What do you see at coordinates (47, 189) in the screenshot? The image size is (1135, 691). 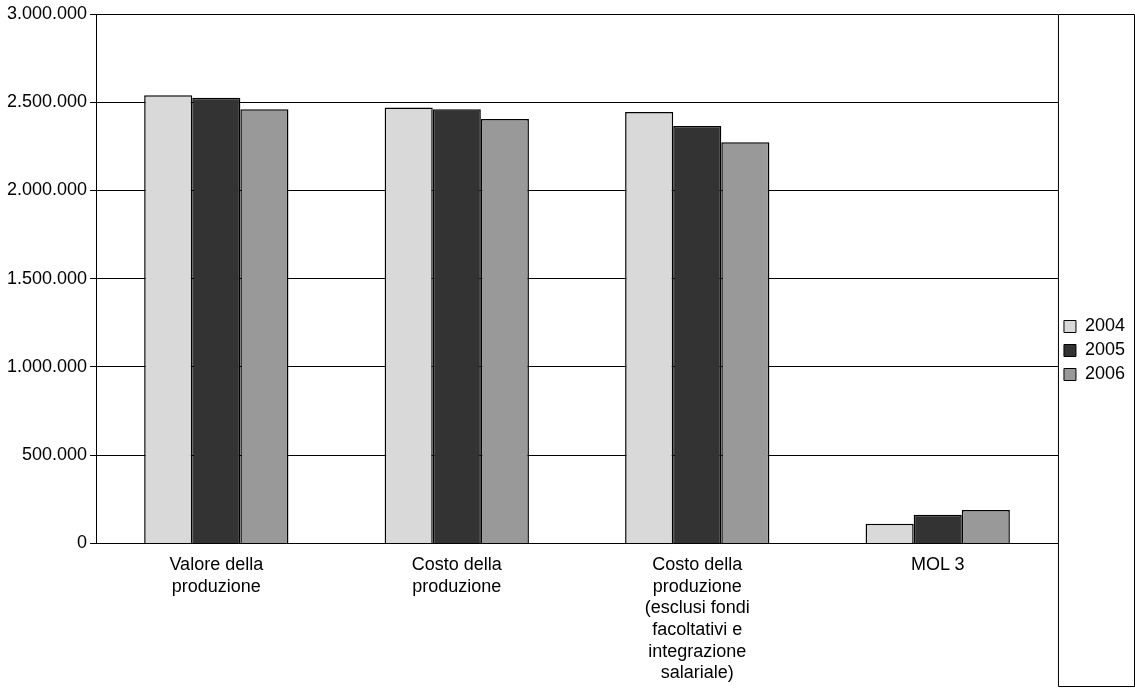 I see `y-tick-label: 2.000.000` at bounding box center [47, 189].